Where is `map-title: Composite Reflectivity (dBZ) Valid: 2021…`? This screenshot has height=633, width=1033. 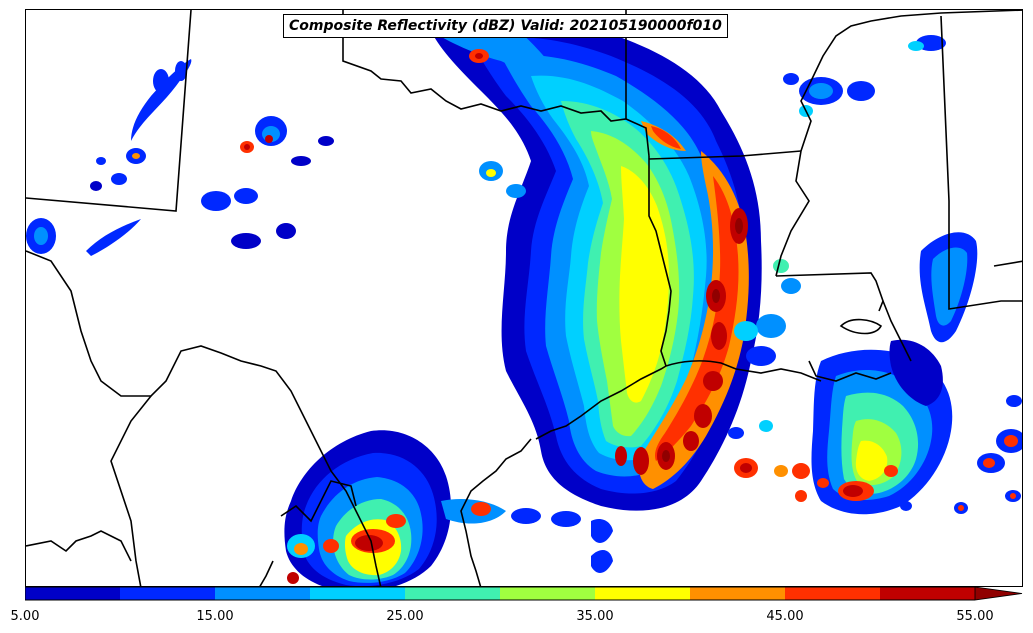 map-title: Composite Reflectivity (dBZ) Valid: 2021… is located at coordinates (505, 26).